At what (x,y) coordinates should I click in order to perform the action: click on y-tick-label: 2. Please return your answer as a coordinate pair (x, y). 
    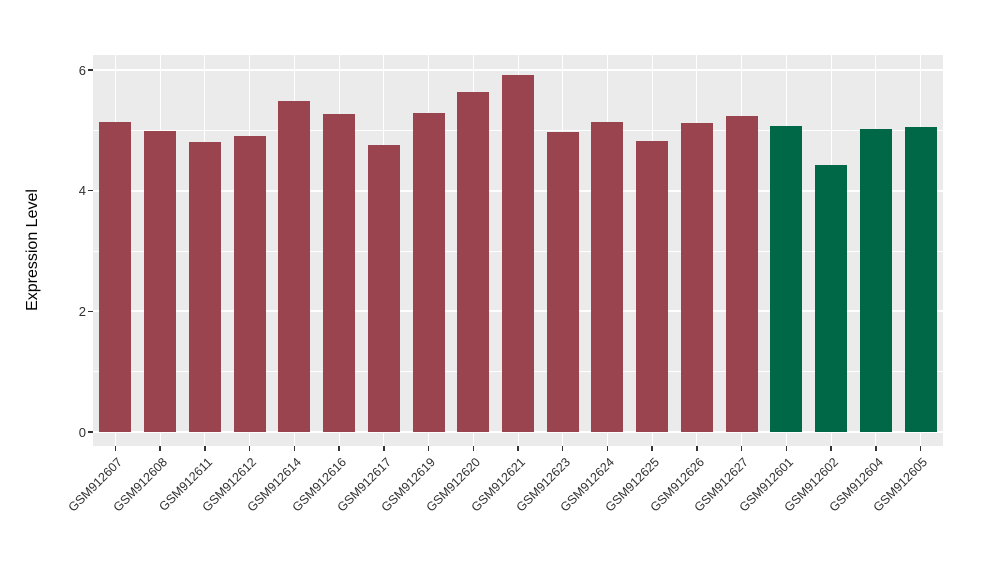
    Looking at the image, I should click on (82, 311).